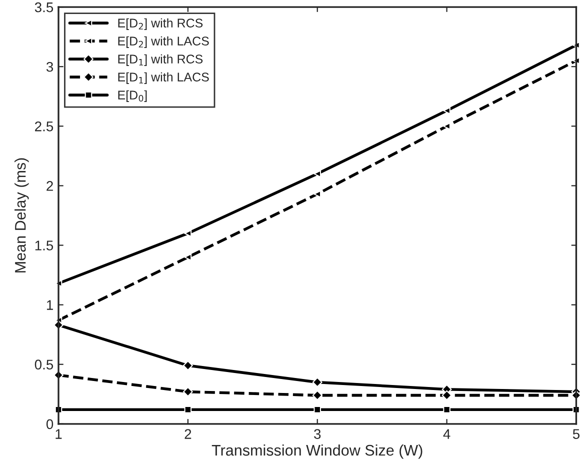 The image size is (585, 471). I want to click on x-tick-label: 3, so click(317, 434).